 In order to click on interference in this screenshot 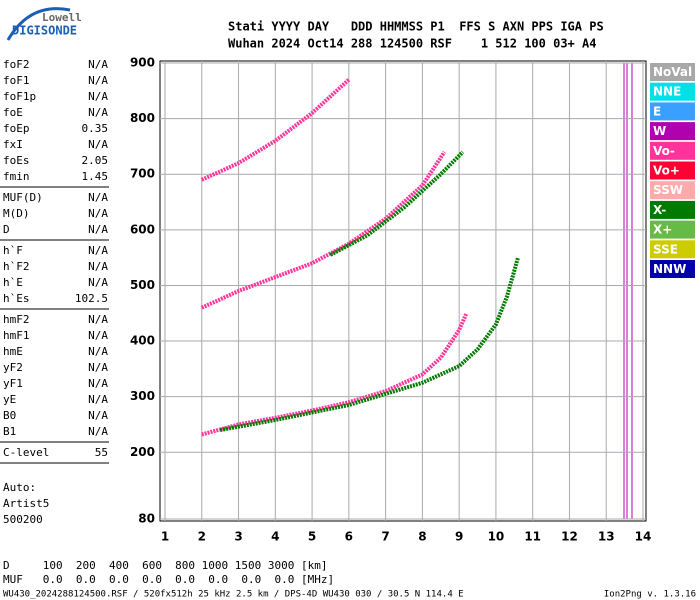, I will do `click(628, 291)`.